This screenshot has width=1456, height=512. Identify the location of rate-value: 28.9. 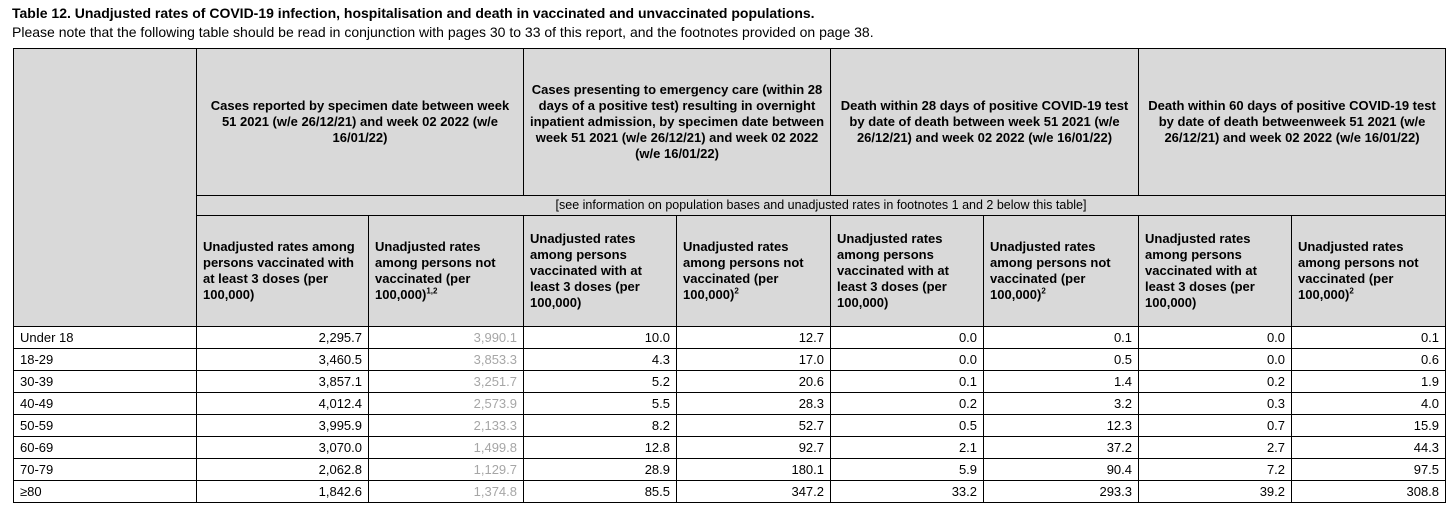
(600, 469).